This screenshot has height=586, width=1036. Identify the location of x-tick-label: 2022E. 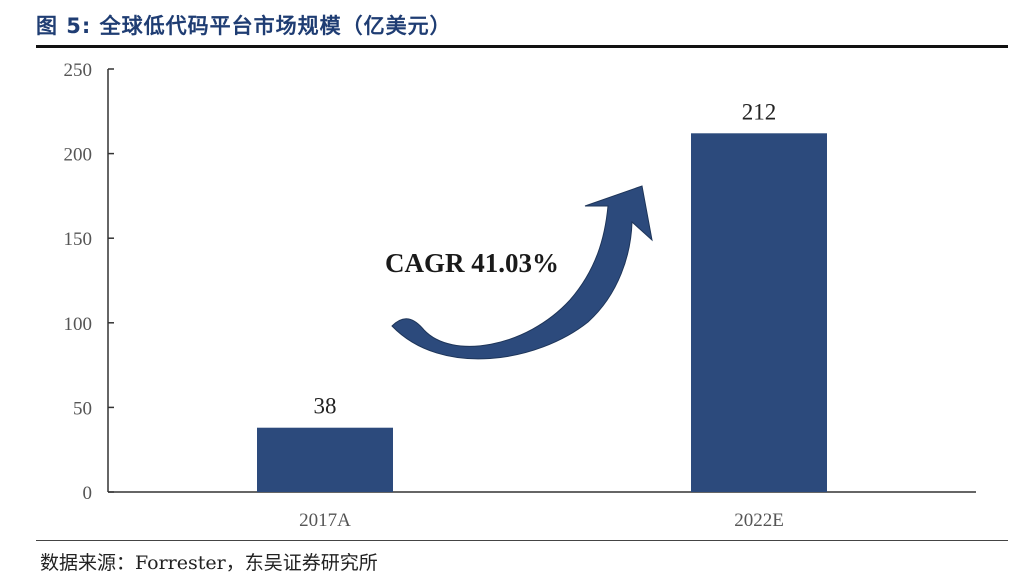
(759, 520).